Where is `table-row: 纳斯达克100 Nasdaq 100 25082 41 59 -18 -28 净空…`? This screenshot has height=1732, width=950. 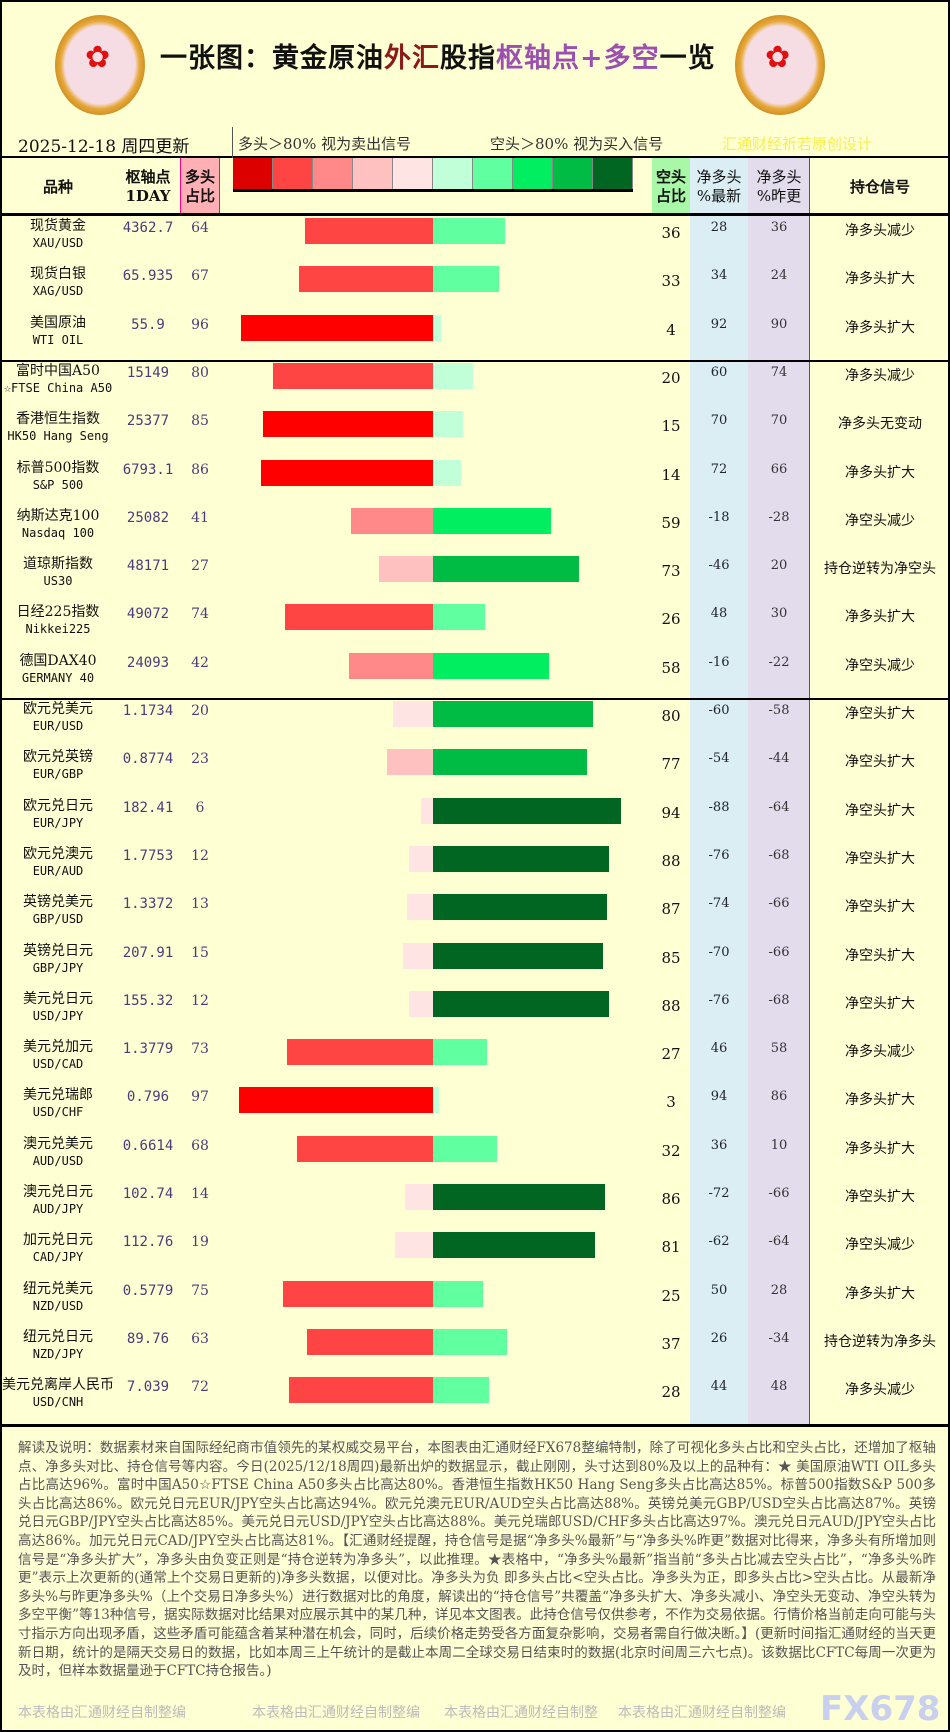
table-row: 纳斯达克100 Nasdaq 100 25082 41 59 -18 -28 净空… is located at coordinates (475, 530).